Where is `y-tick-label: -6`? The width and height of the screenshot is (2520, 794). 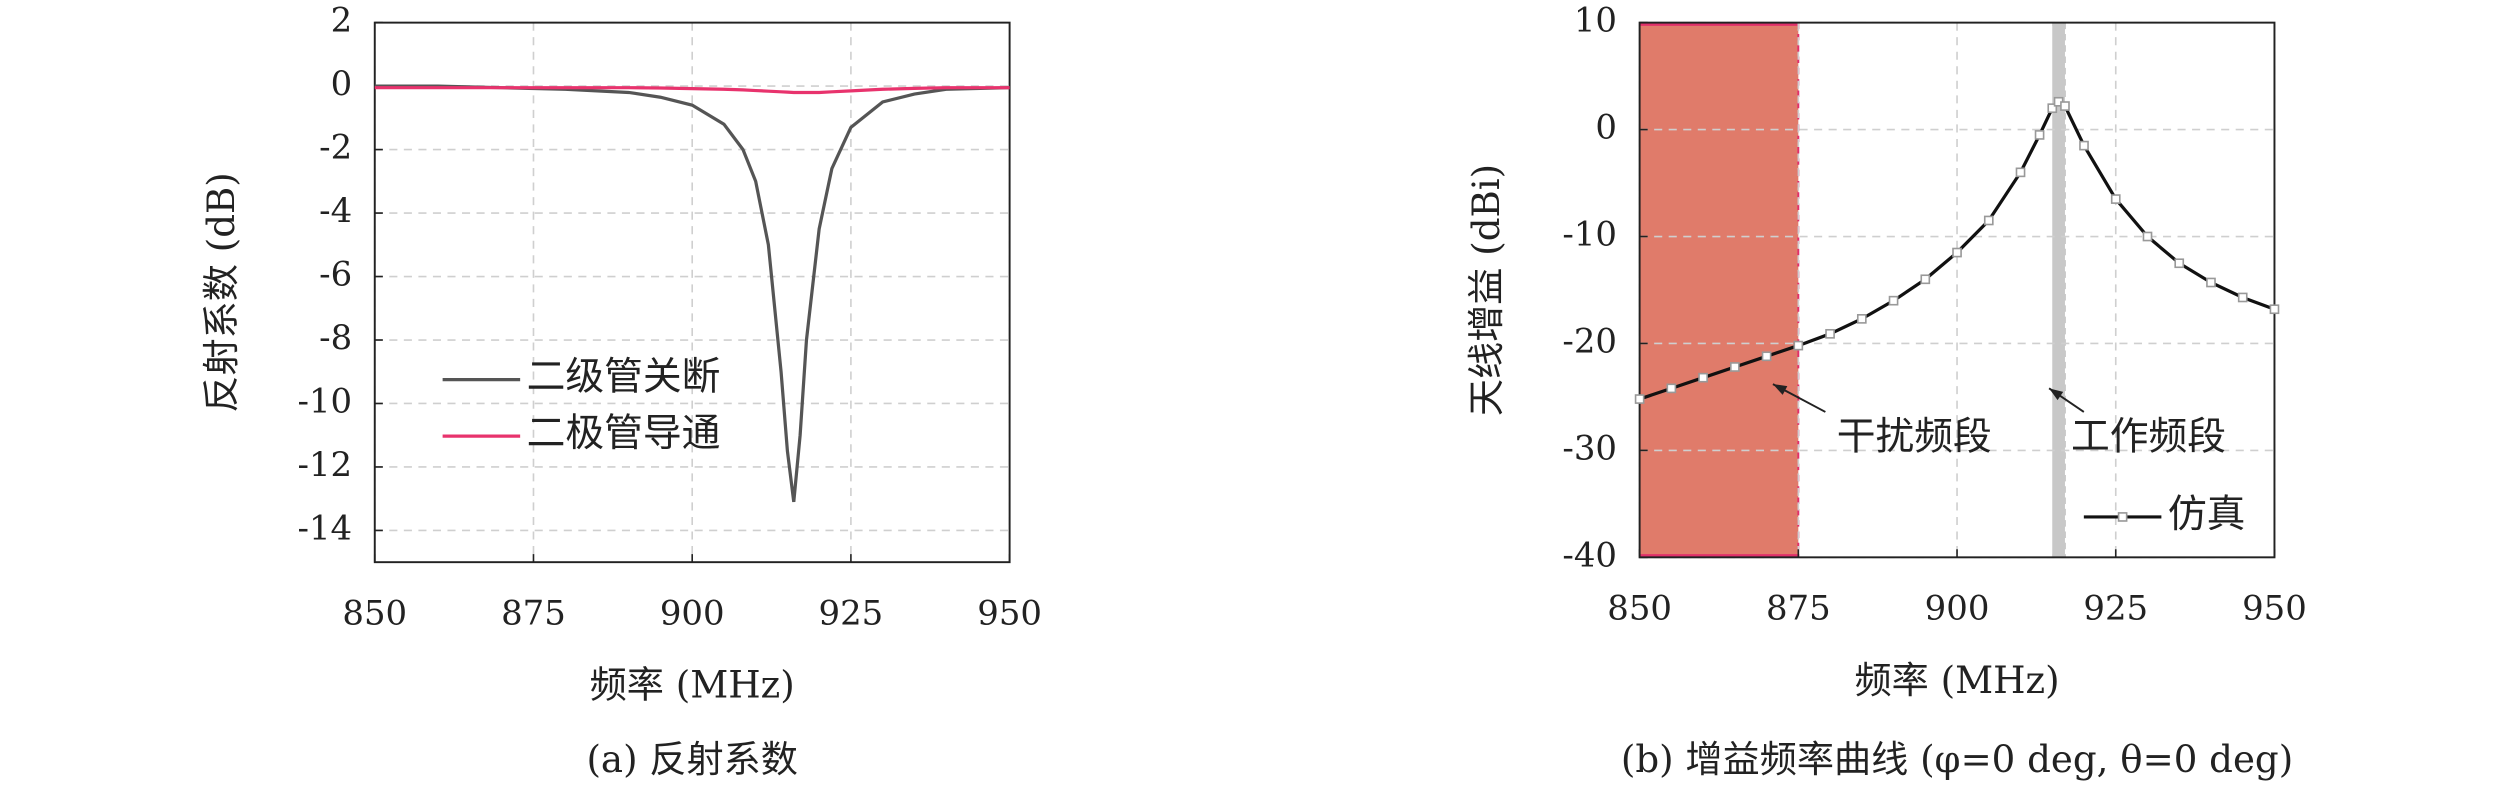 y-tick-label: -6 is located at coordinates (335, 274).